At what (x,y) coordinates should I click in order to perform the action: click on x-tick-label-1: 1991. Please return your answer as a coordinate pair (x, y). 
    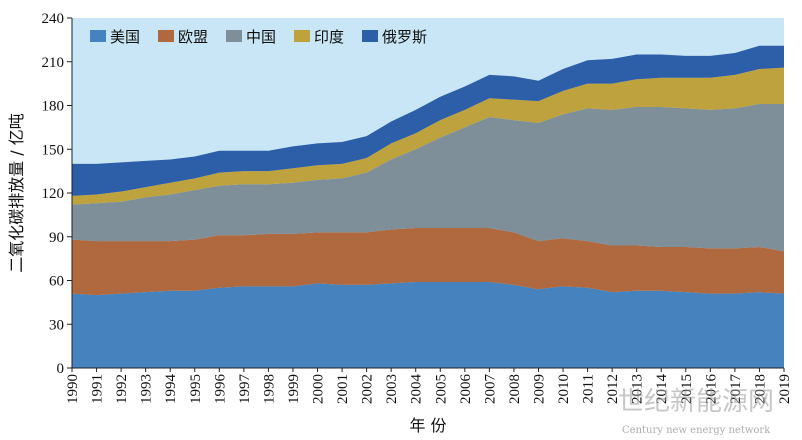
    Looking at the image, I should click on (98, 389).